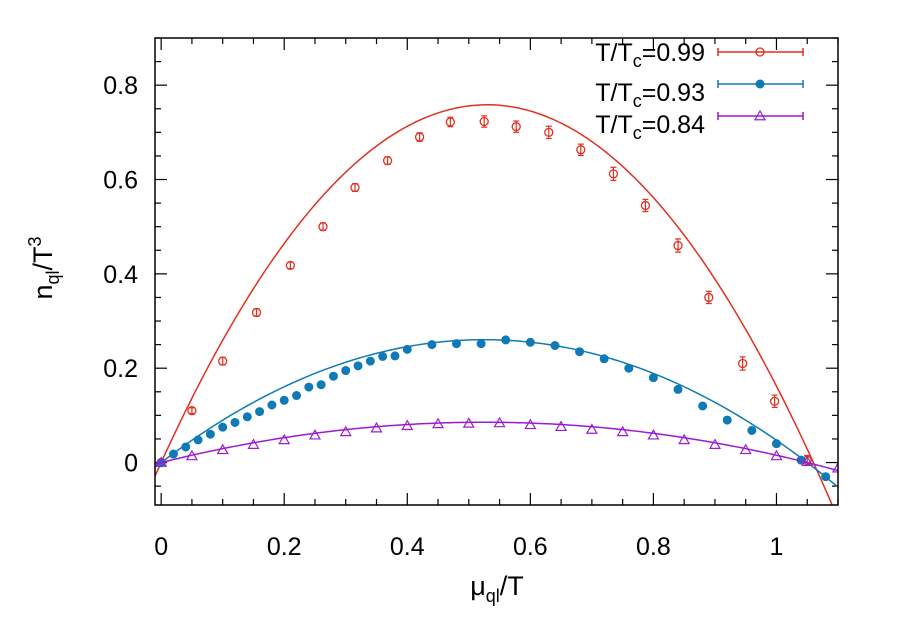 The image size is (913, 640). What do you see at coordinates (120, 86) in the screenshot?
I see `y-tick-label: 0.8` at bounding box center [120, 86].